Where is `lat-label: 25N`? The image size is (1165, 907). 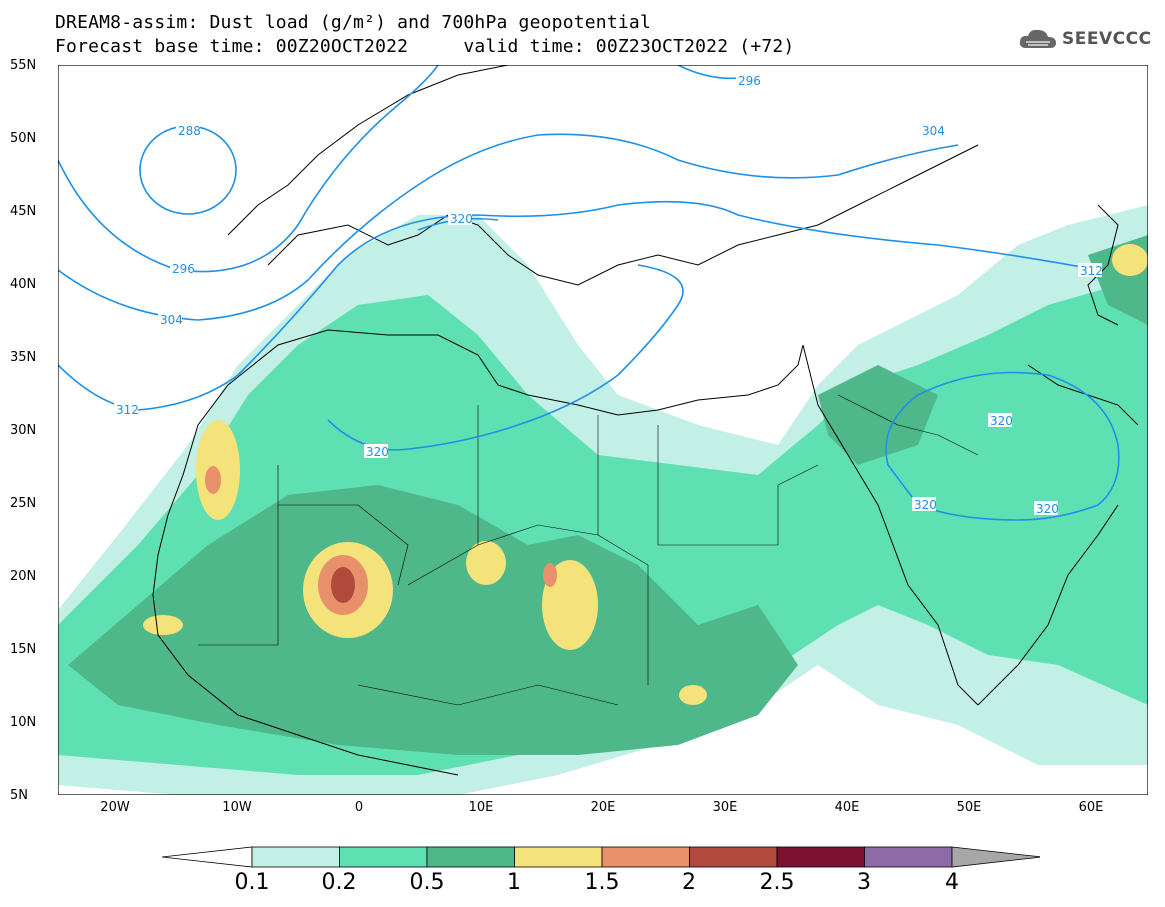 lat-label: 25N is located at coordinates (23, 503).